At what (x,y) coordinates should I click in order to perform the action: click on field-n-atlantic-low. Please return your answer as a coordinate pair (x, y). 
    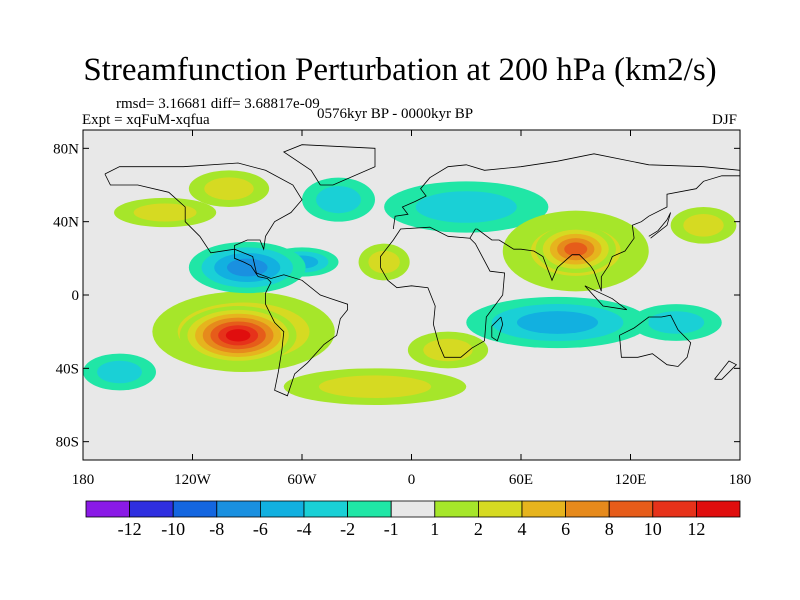
    Looking at the image, I should click on (338, 200).